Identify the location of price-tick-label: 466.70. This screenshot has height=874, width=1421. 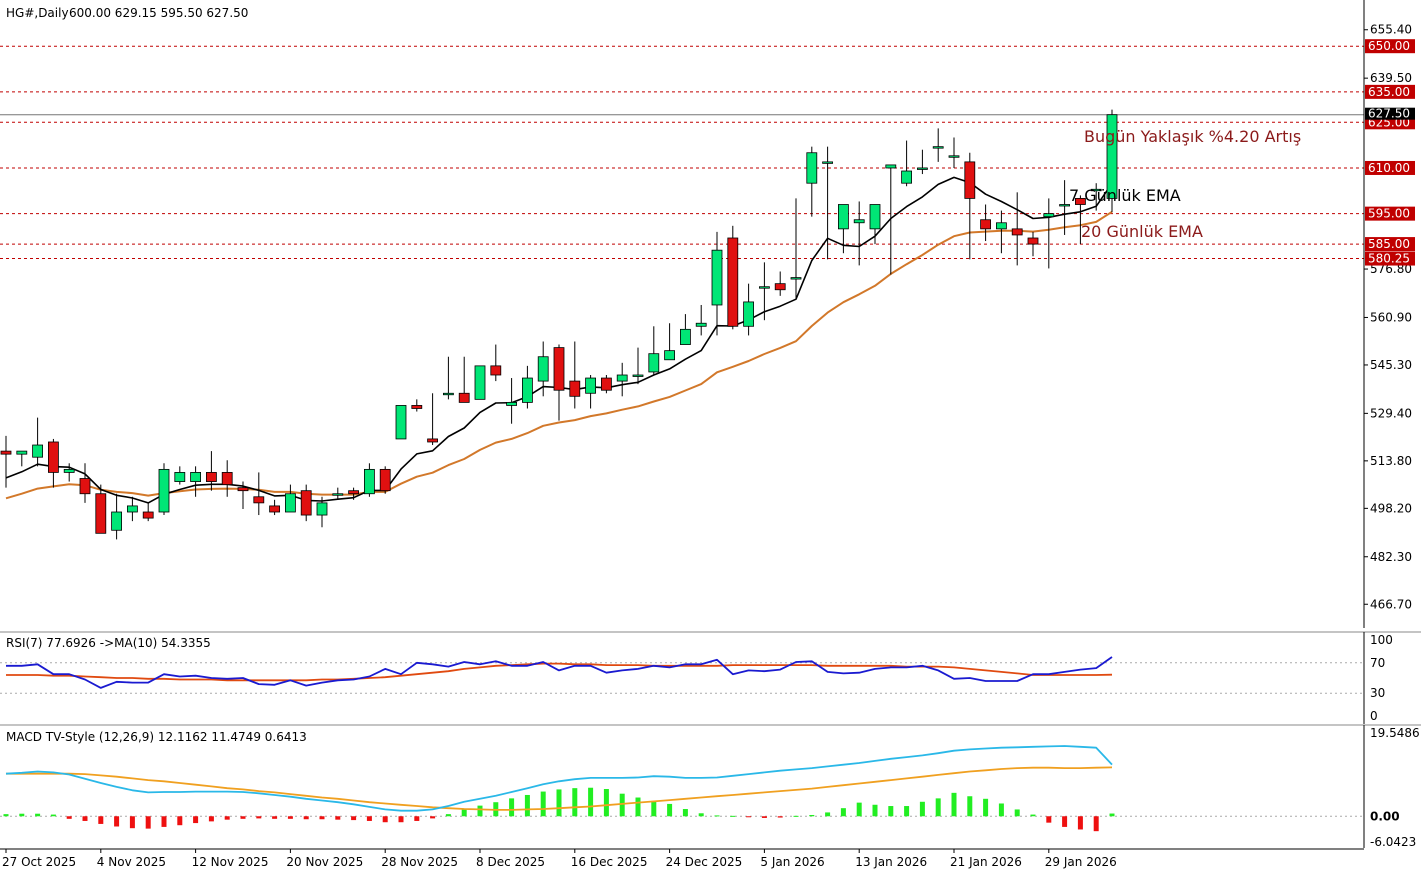
(1391, 604).